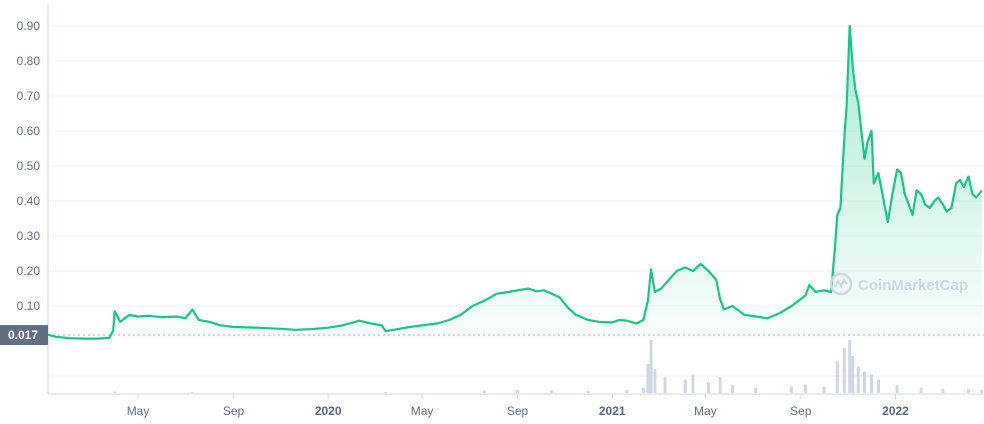 The image size is (984, 424). Describe the element at coordinates (29, 61) in the screenshot. I see `y-tick-label: 0.80` at that location.